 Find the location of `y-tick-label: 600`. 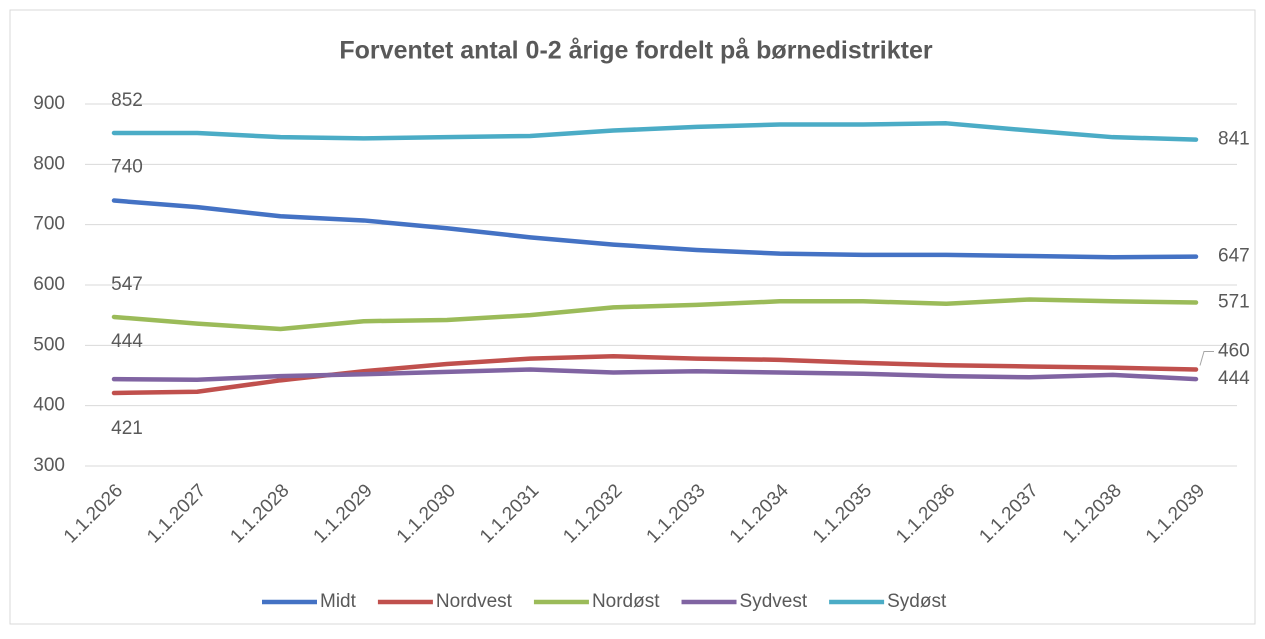

y-tick-label: 600 is located at coordinates (49, 284).